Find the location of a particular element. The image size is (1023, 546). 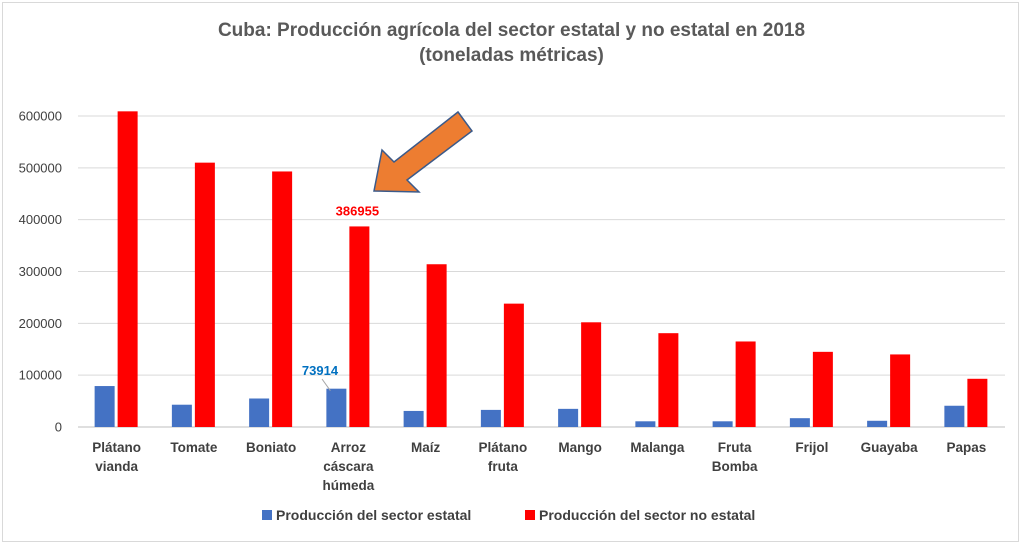

x-tick-label: Arroz cáscara húmeda is located at coordinates (348, 466).